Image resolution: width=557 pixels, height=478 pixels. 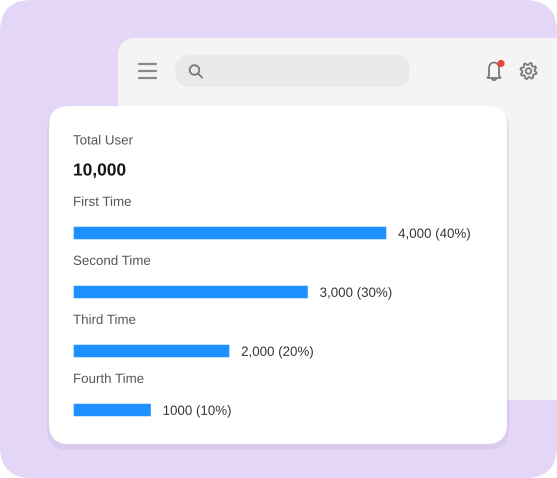 What do you see at coordinates (100, 170) in the screenshot?
I see `chart-subtitle: 10,000` at bounding box center [100, 170].